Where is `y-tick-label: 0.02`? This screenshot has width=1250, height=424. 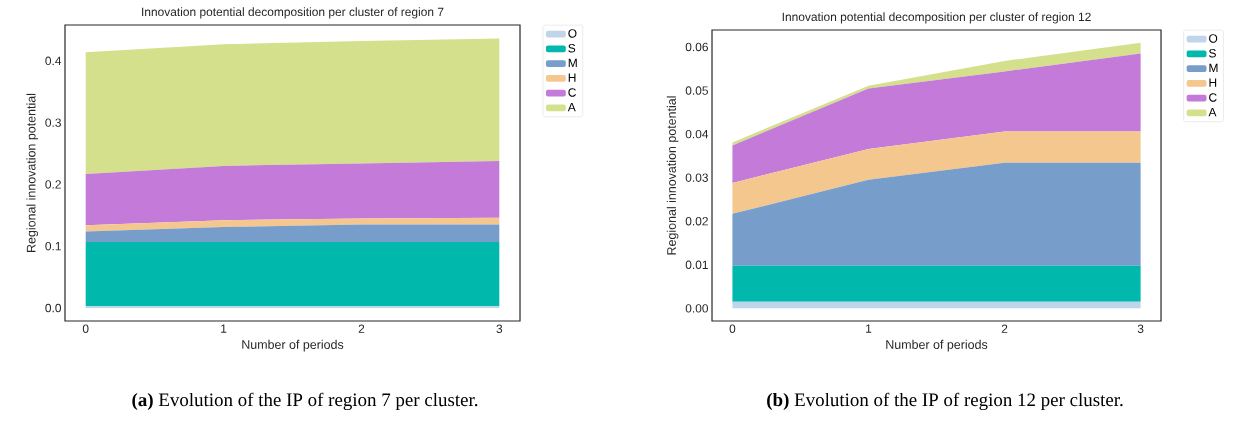
y-tick-label: 0.02 is located at coordinates (696, 221).